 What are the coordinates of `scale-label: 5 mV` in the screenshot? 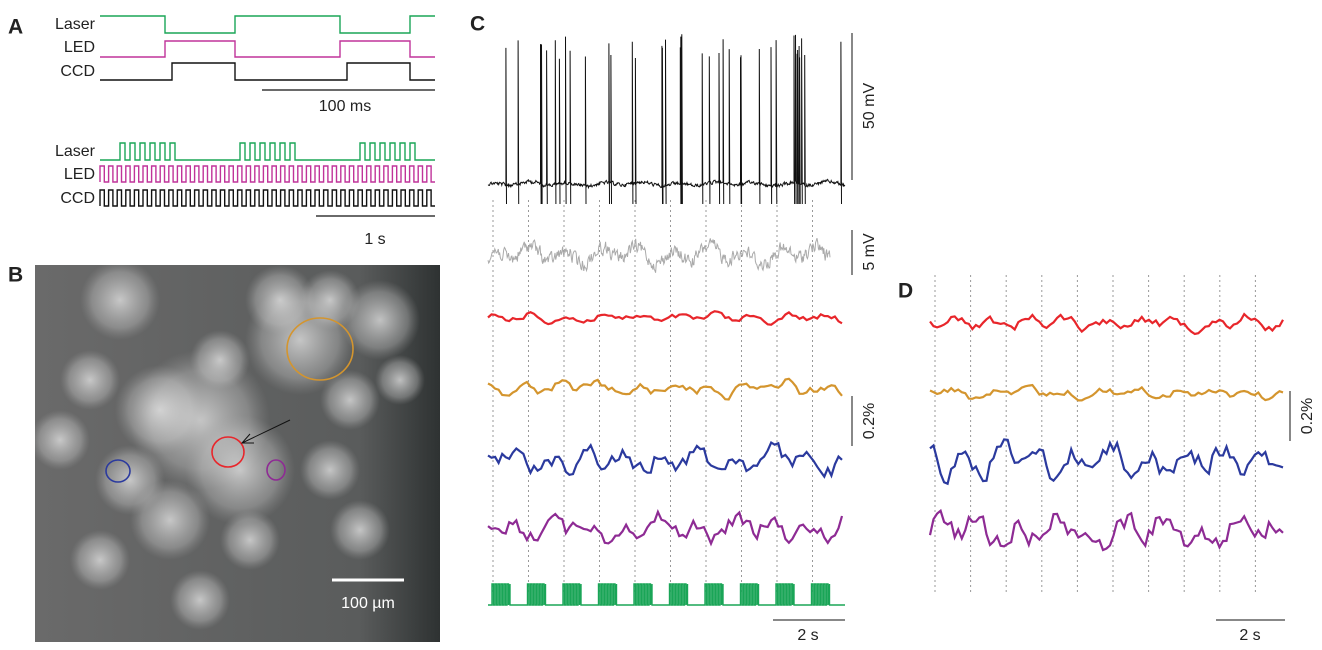 It's located at (869, 252).